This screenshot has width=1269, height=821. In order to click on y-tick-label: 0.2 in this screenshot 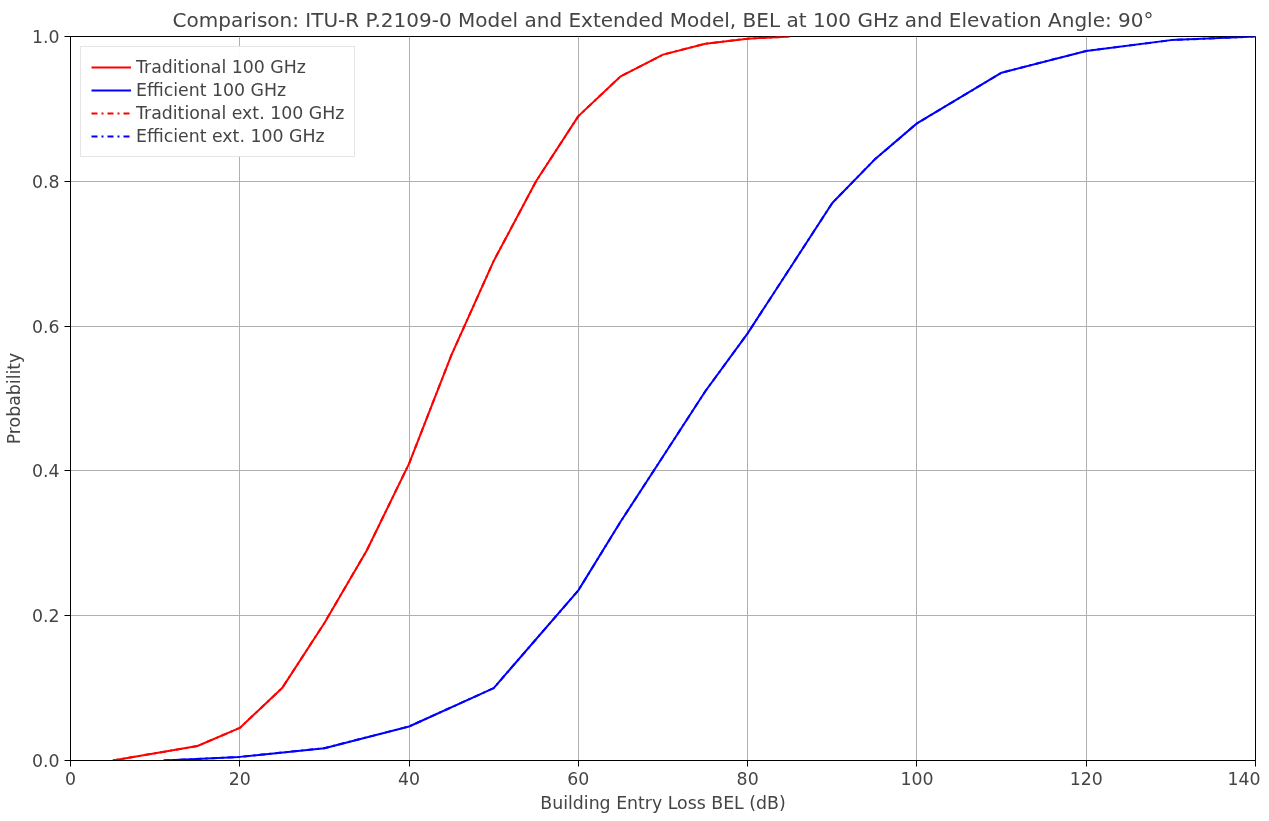, I will do `click(45, 616)`.